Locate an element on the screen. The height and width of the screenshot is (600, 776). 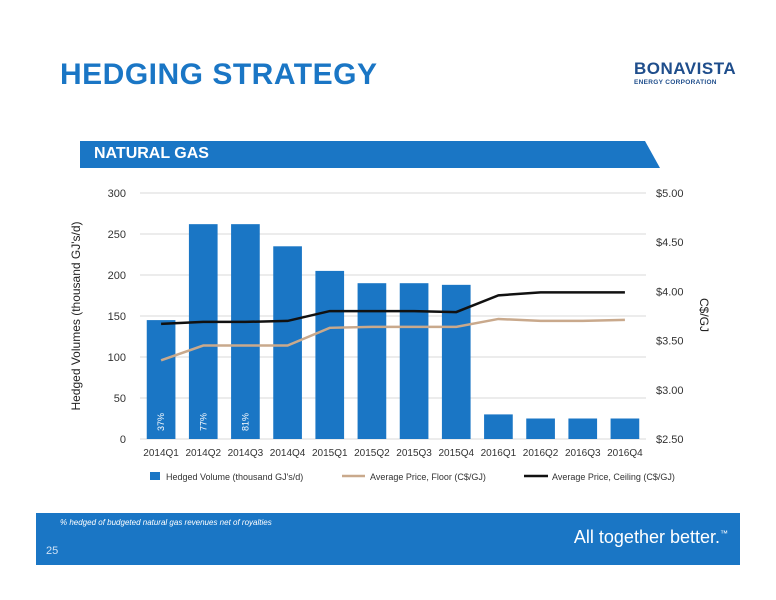
legend-swatch-bar is located at coordinates (155, 476).